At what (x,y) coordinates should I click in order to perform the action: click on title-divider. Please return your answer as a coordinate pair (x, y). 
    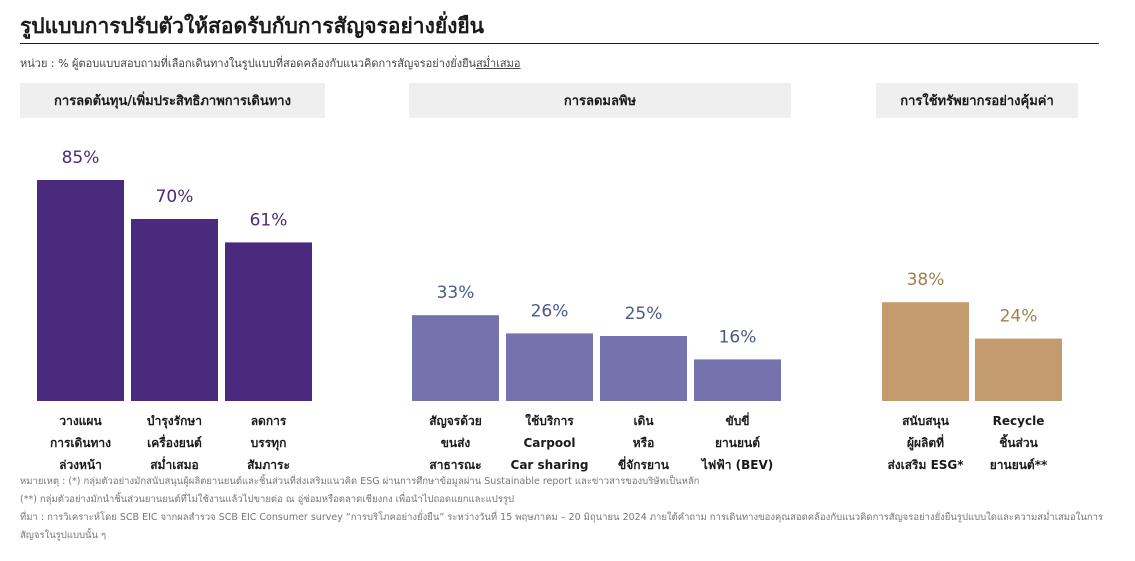
    Looking at the image, I should click on (559, 43).